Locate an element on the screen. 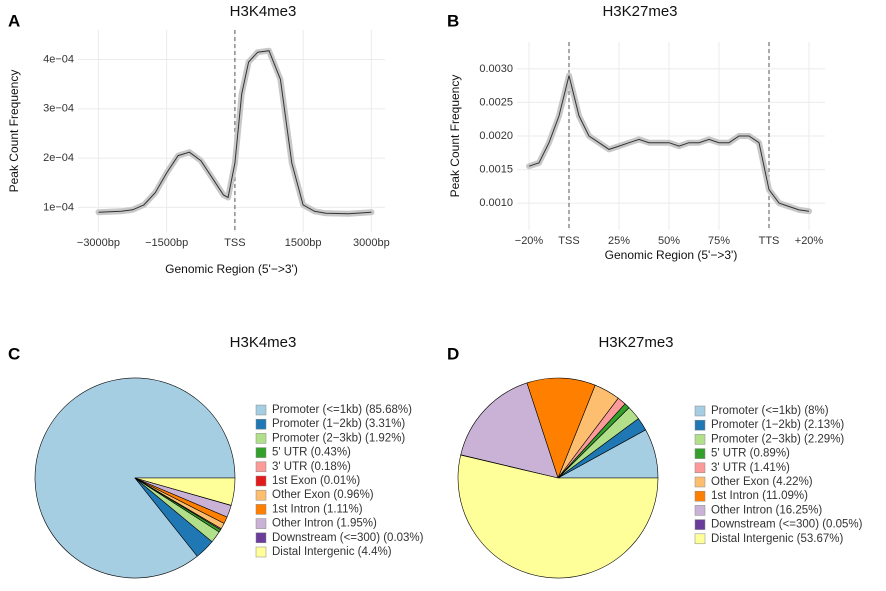 The width and height of the screenshot is (886, 591). y-tick-label: 2e−04 is located at coordinates (58, 158).